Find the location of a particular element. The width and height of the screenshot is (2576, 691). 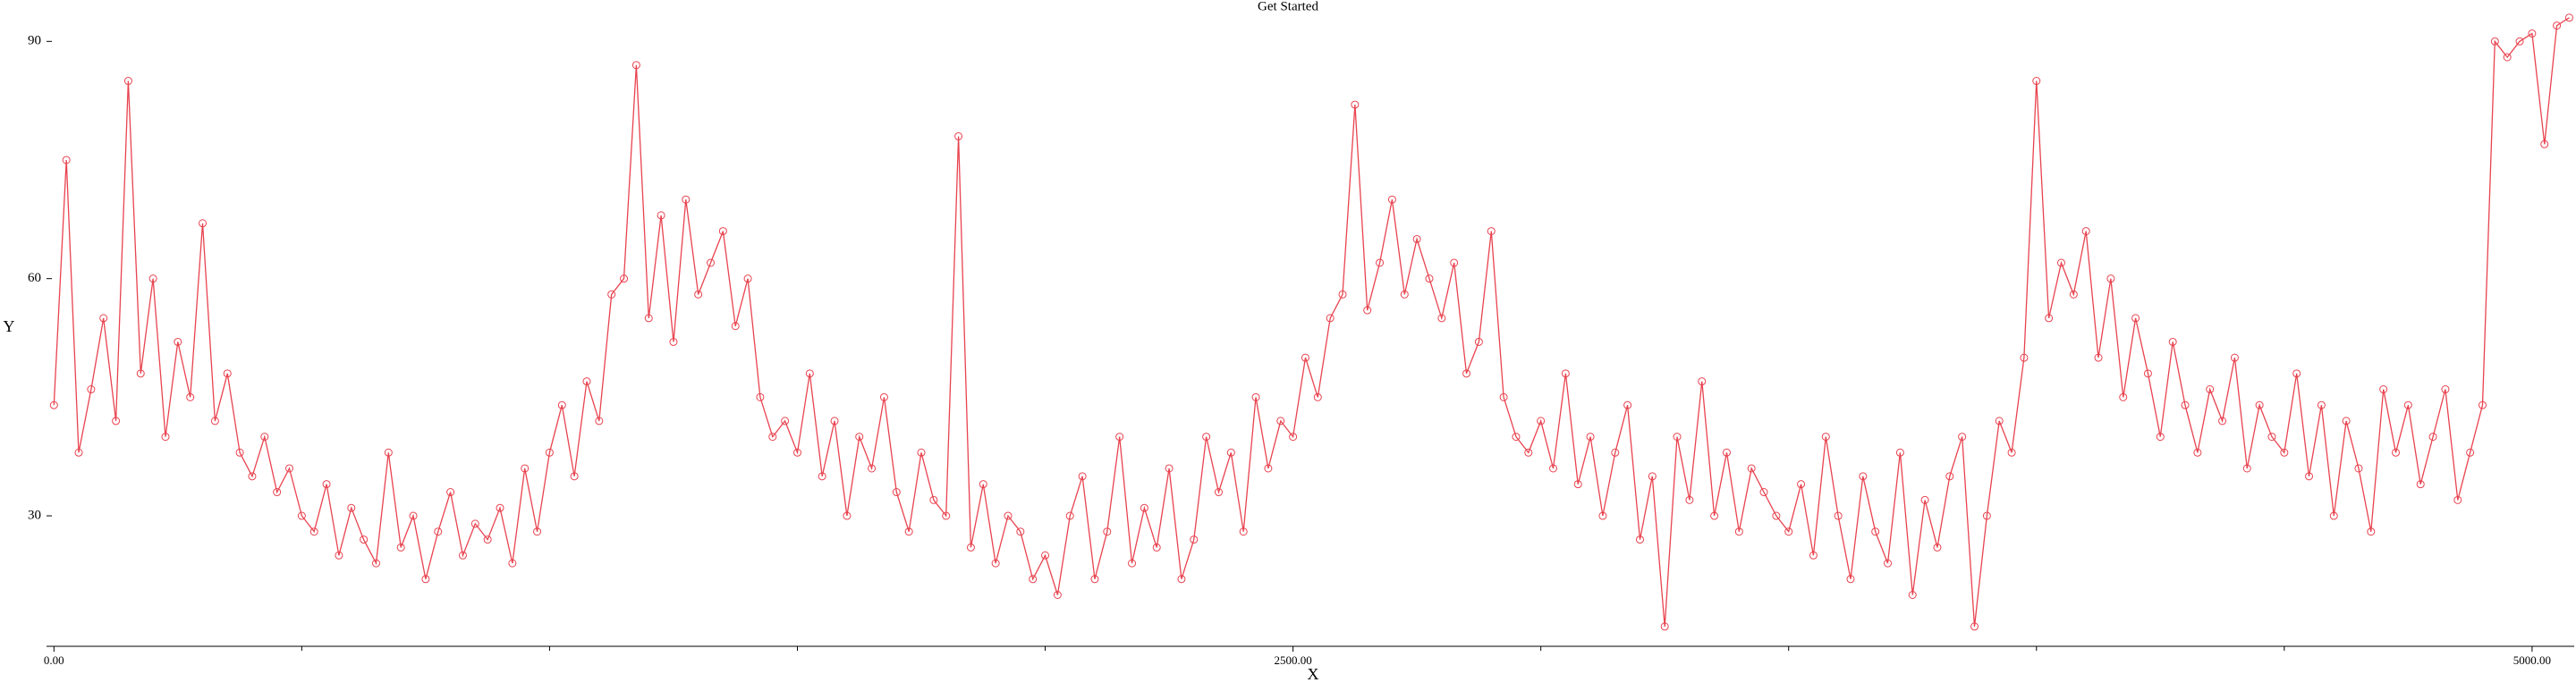

x-axis-label: X is located at coordinates (1313, 674).